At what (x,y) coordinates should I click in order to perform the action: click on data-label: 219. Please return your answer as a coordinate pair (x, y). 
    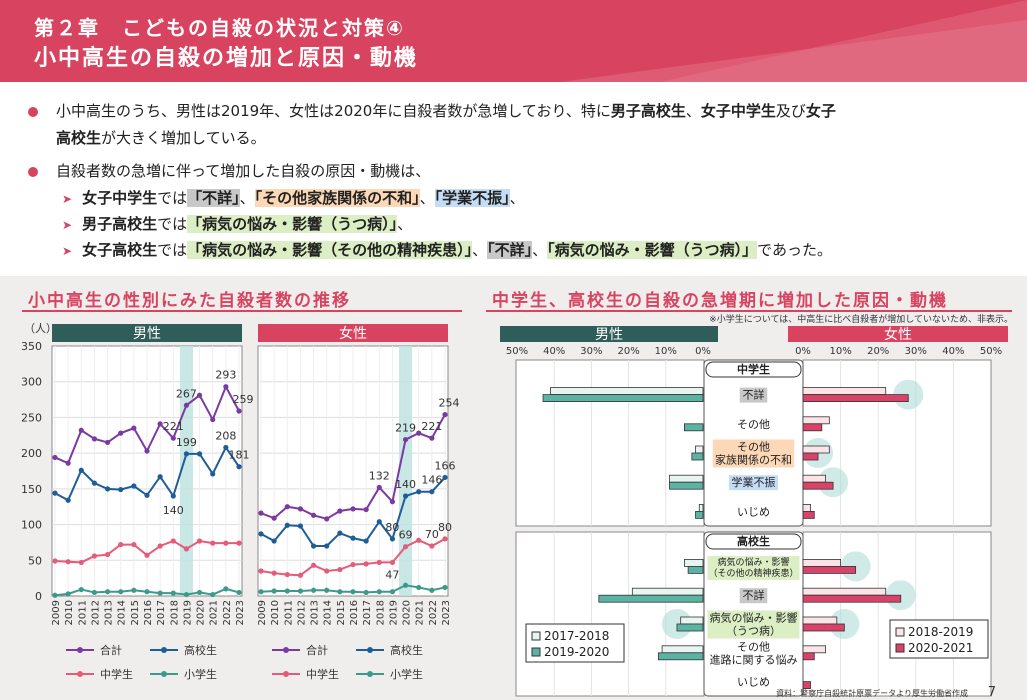
    Looking at the image, I should click on (405, 428).